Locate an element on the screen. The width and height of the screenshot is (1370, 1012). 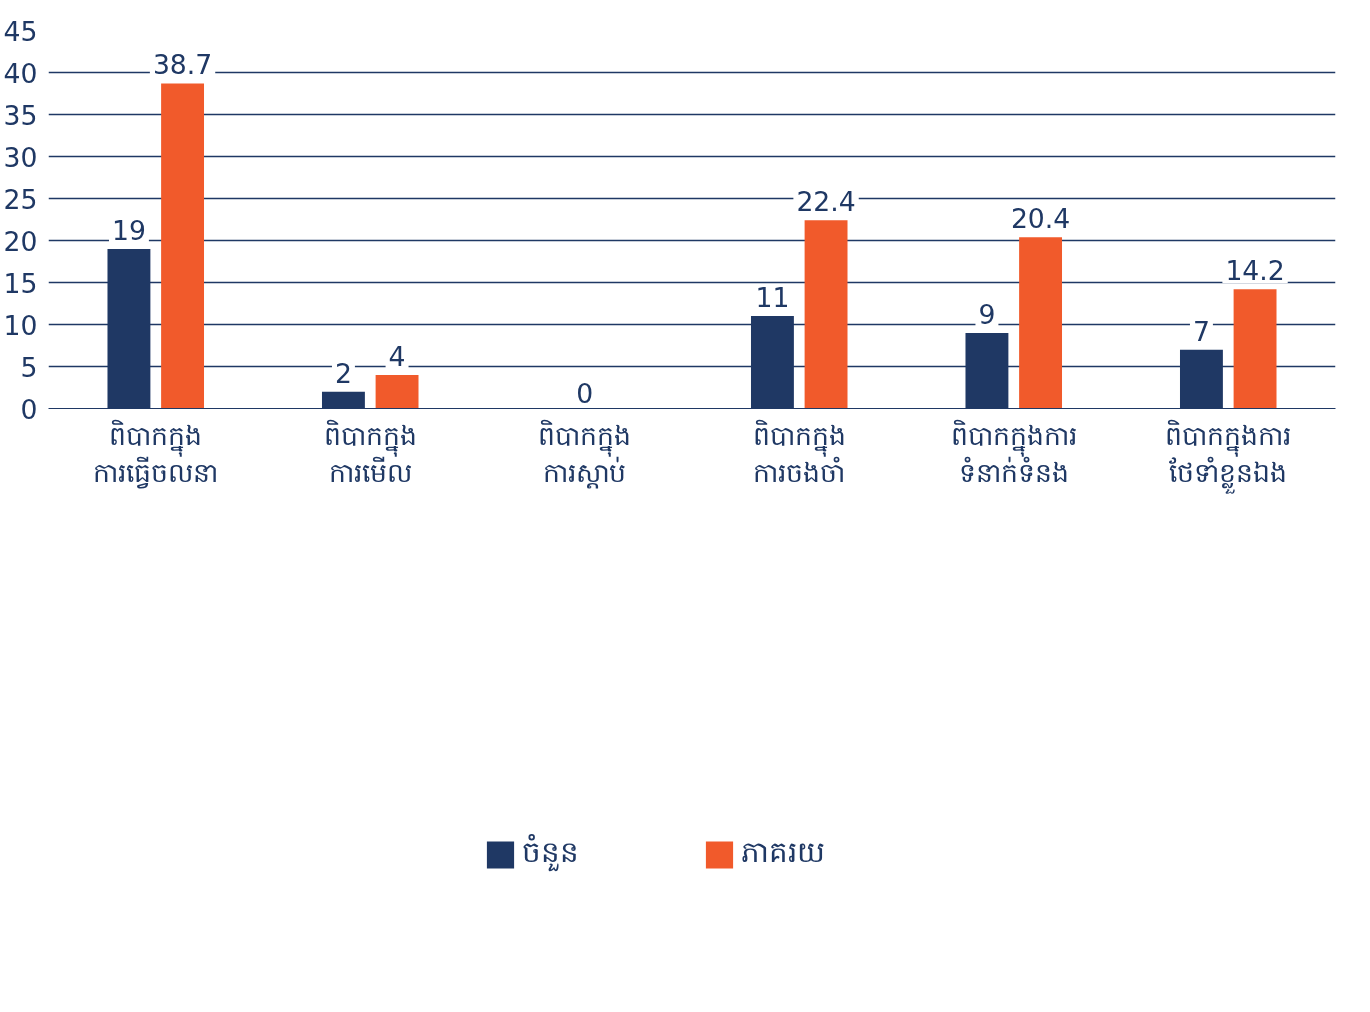
y-tick-label: 45 is located at coordinates (20, 31).